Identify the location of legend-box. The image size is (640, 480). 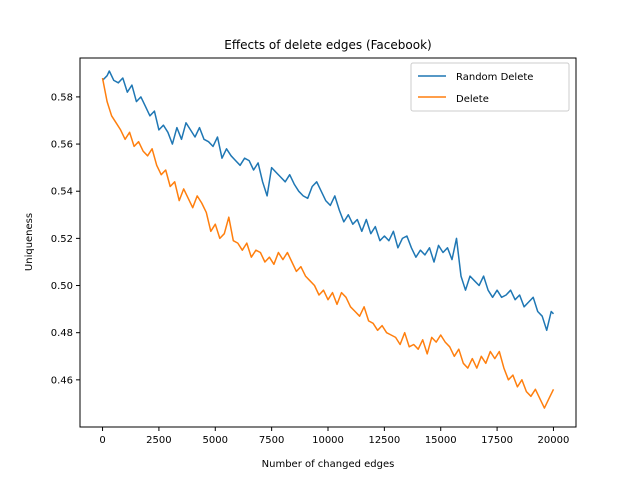
(490, 87).